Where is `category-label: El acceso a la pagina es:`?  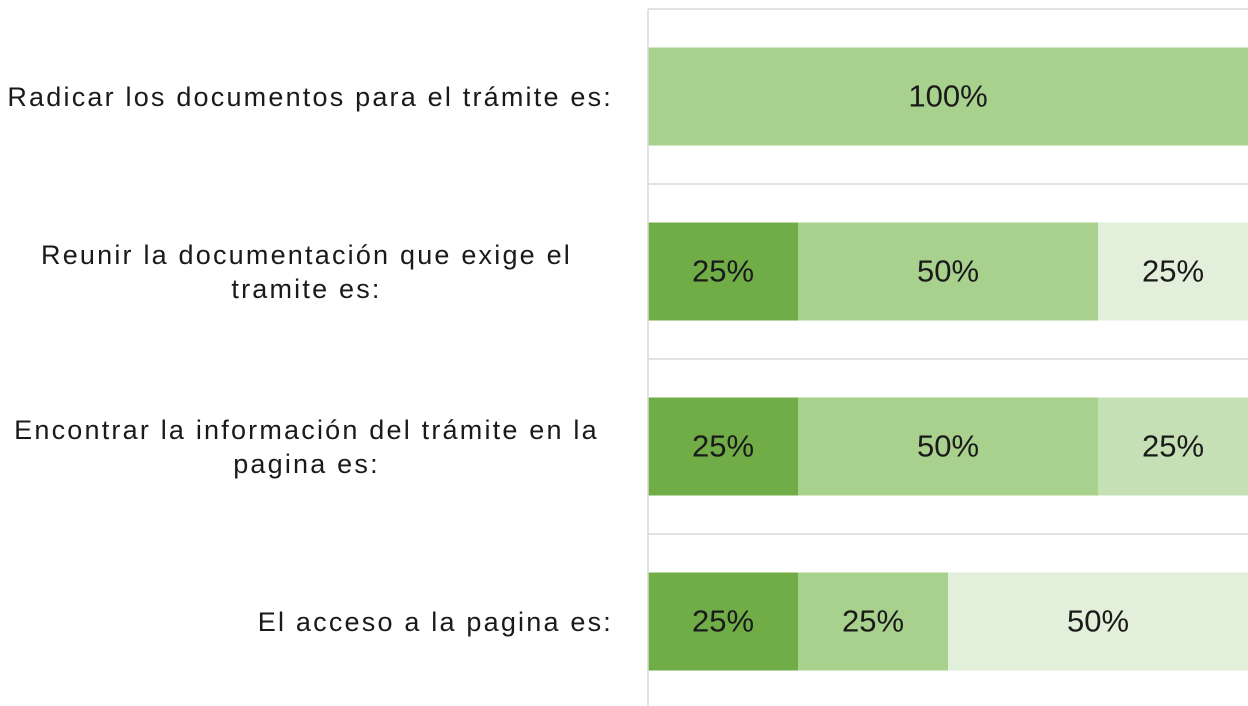
category-label: El acceso a la pagina es: is located at coordinates (306, 622).